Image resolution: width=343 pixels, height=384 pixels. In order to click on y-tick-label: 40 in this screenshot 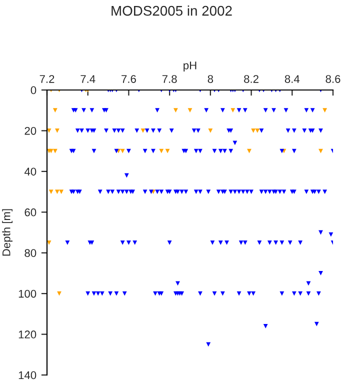, I will do `click(30, 172)`.